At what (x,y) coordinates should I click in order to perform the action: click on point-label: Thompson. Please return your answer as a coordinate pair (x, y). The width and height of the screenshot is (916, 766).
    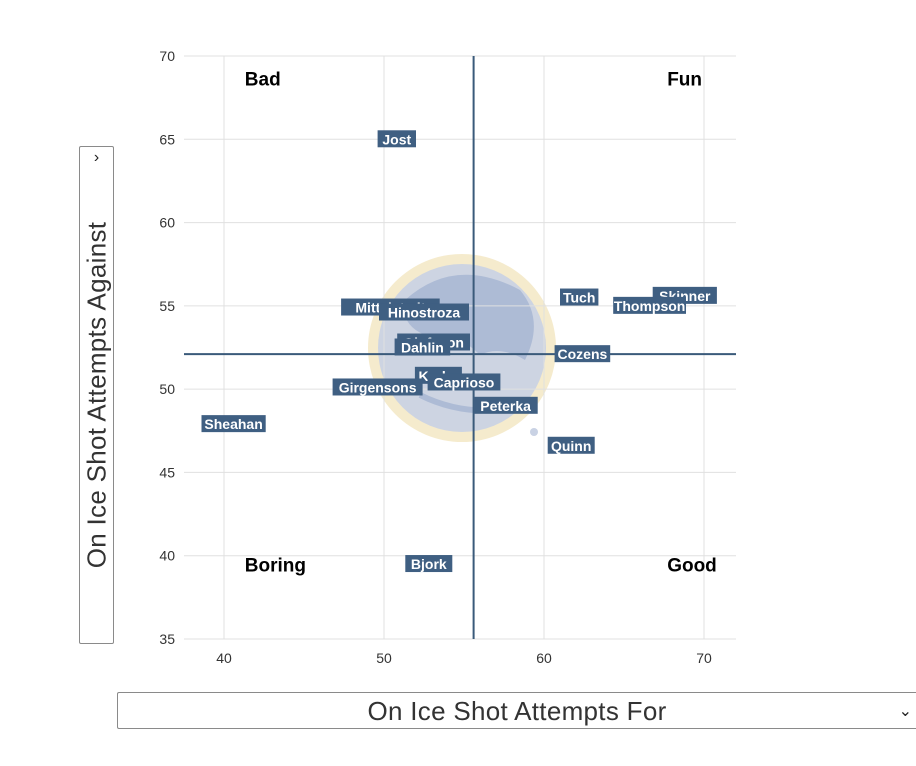
    Looking at the image, I should click on (650, 306).